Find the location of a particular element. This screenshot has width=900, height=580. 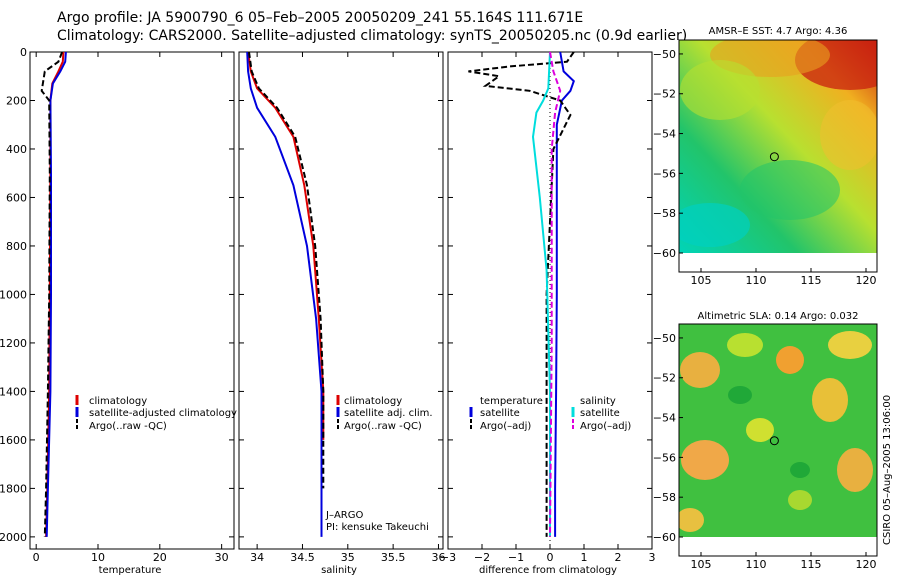

x-tick-label: 1 is located at coordinates (584, 557).